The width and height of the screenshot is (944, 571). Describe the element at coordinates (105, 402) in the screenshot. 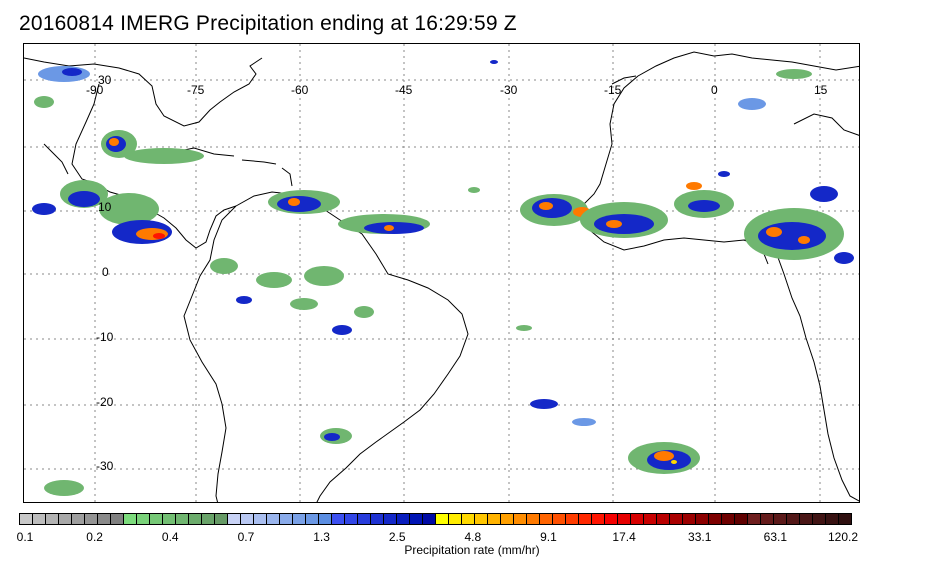

I see `lat-label: -20` at that location.